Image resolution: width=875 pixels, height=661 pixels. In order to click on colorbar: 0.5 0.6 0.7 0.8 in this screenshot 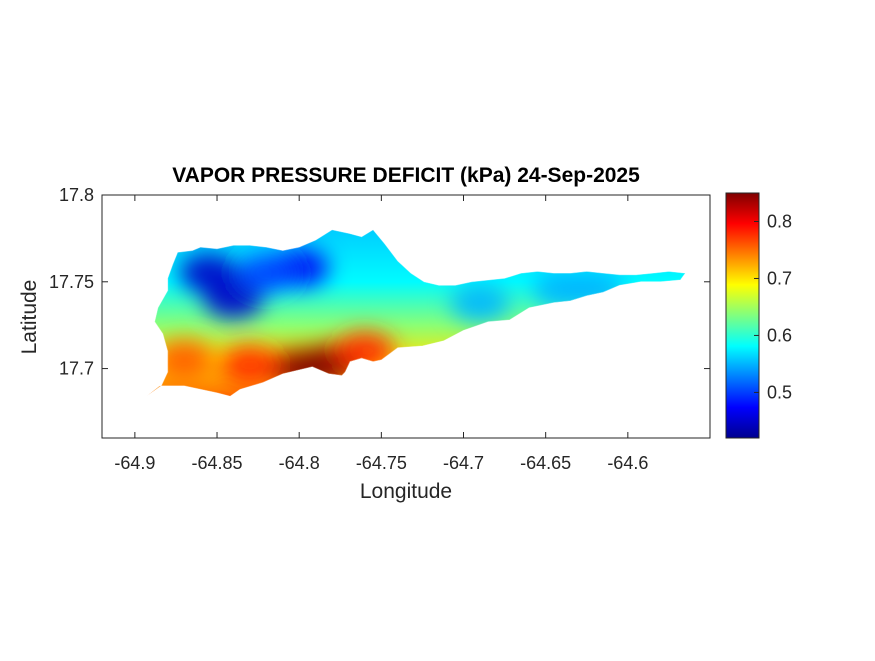, I will do `click(758, 315)`.